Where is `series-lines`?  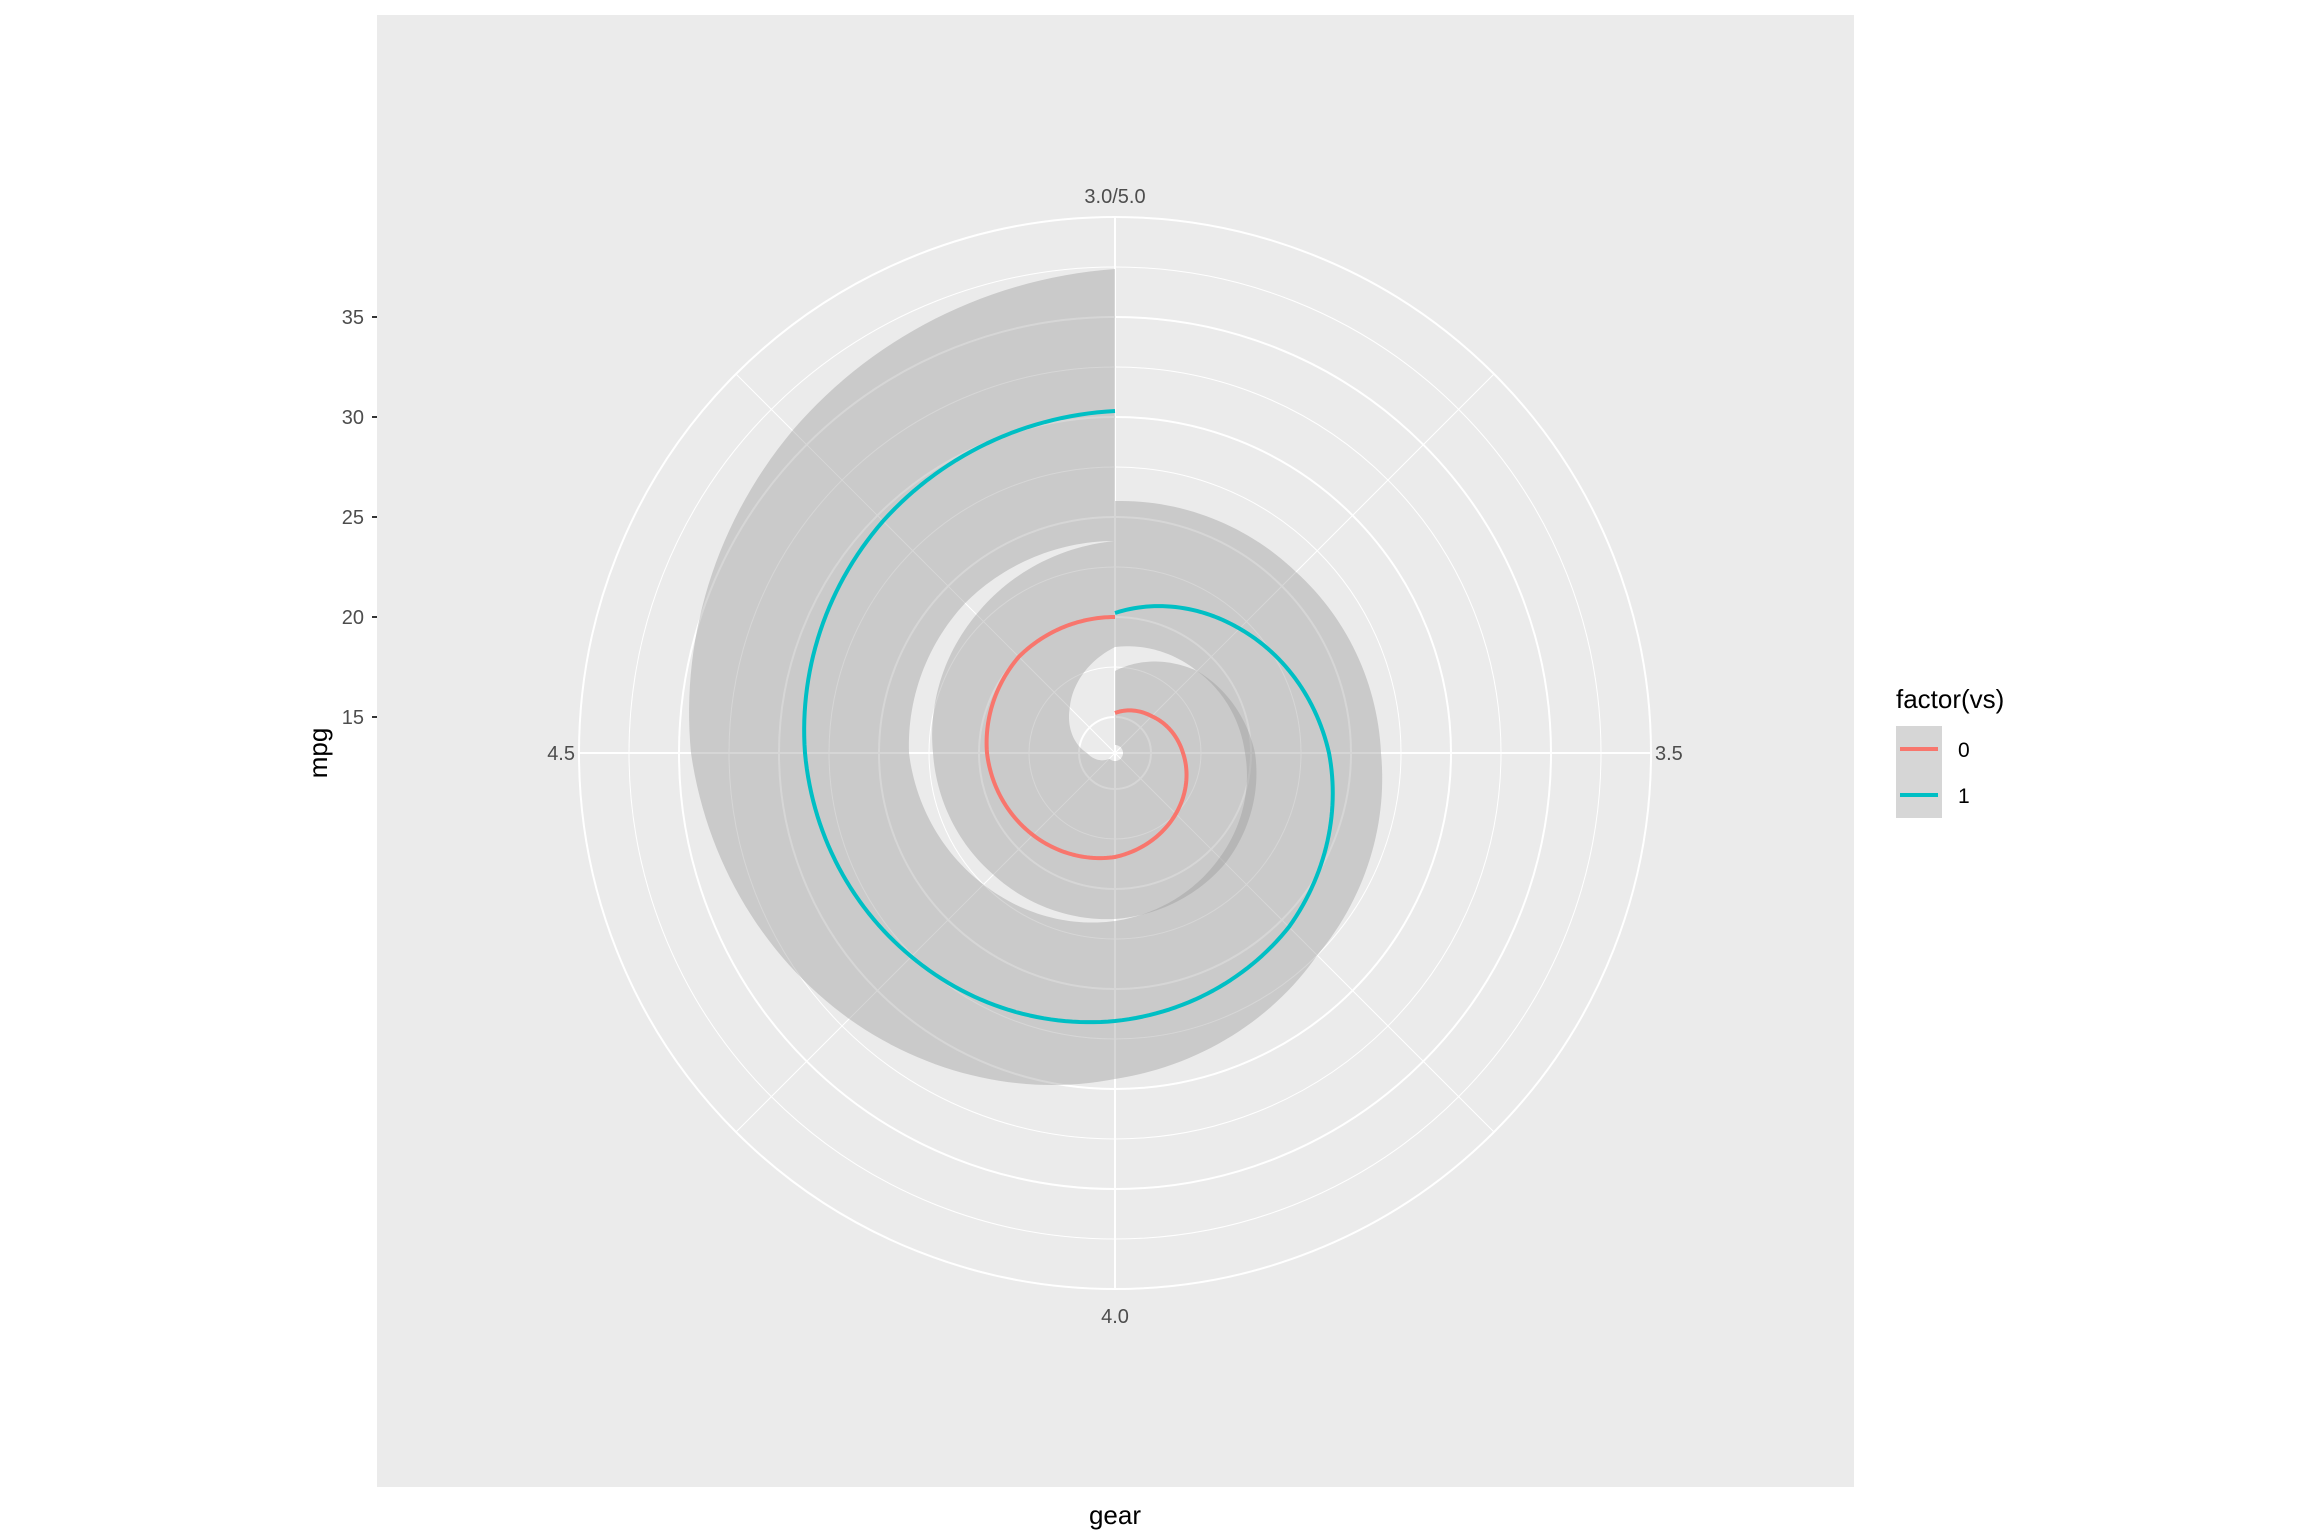 series-lines is located at coordinates (1068, 717).